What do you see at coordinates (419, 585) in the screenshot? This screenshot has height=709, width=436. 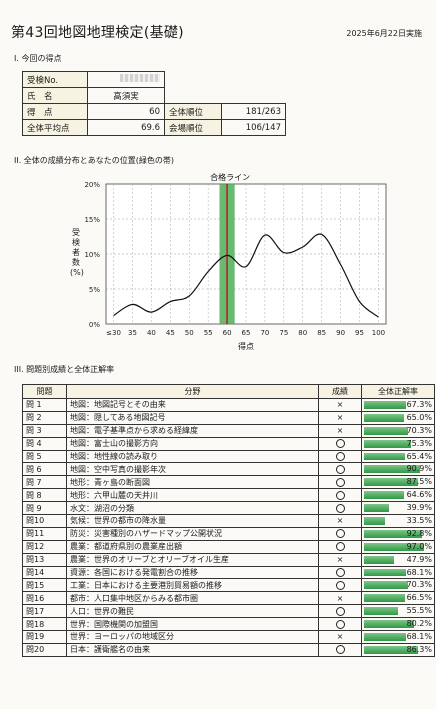 I see `rate-text: 70.3%` at bounding box center [419, 585].